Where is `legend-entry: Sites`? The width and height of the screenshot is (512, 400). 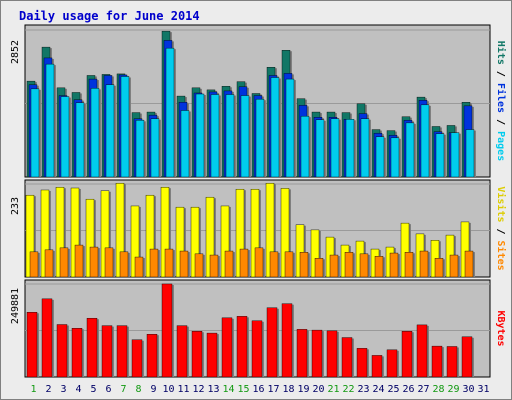 legend-entry: Sites is located at coordinates (501, 256).